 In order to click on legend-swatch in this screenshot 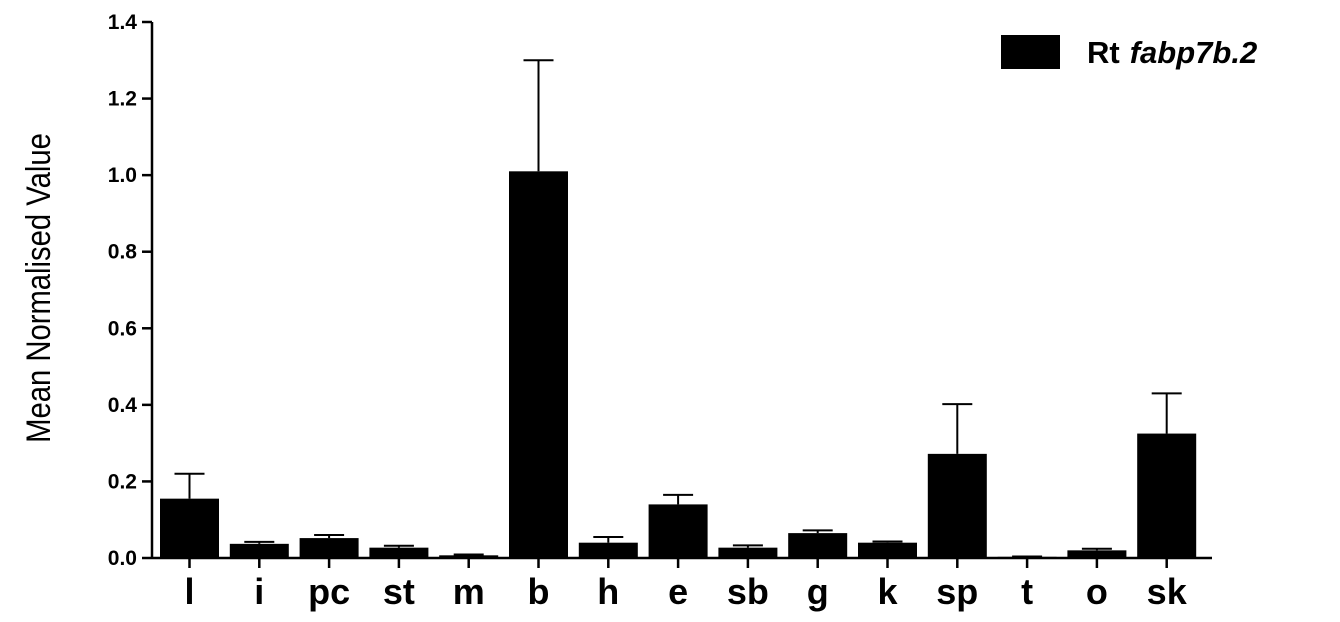, I will do `click(1030, 52)`.